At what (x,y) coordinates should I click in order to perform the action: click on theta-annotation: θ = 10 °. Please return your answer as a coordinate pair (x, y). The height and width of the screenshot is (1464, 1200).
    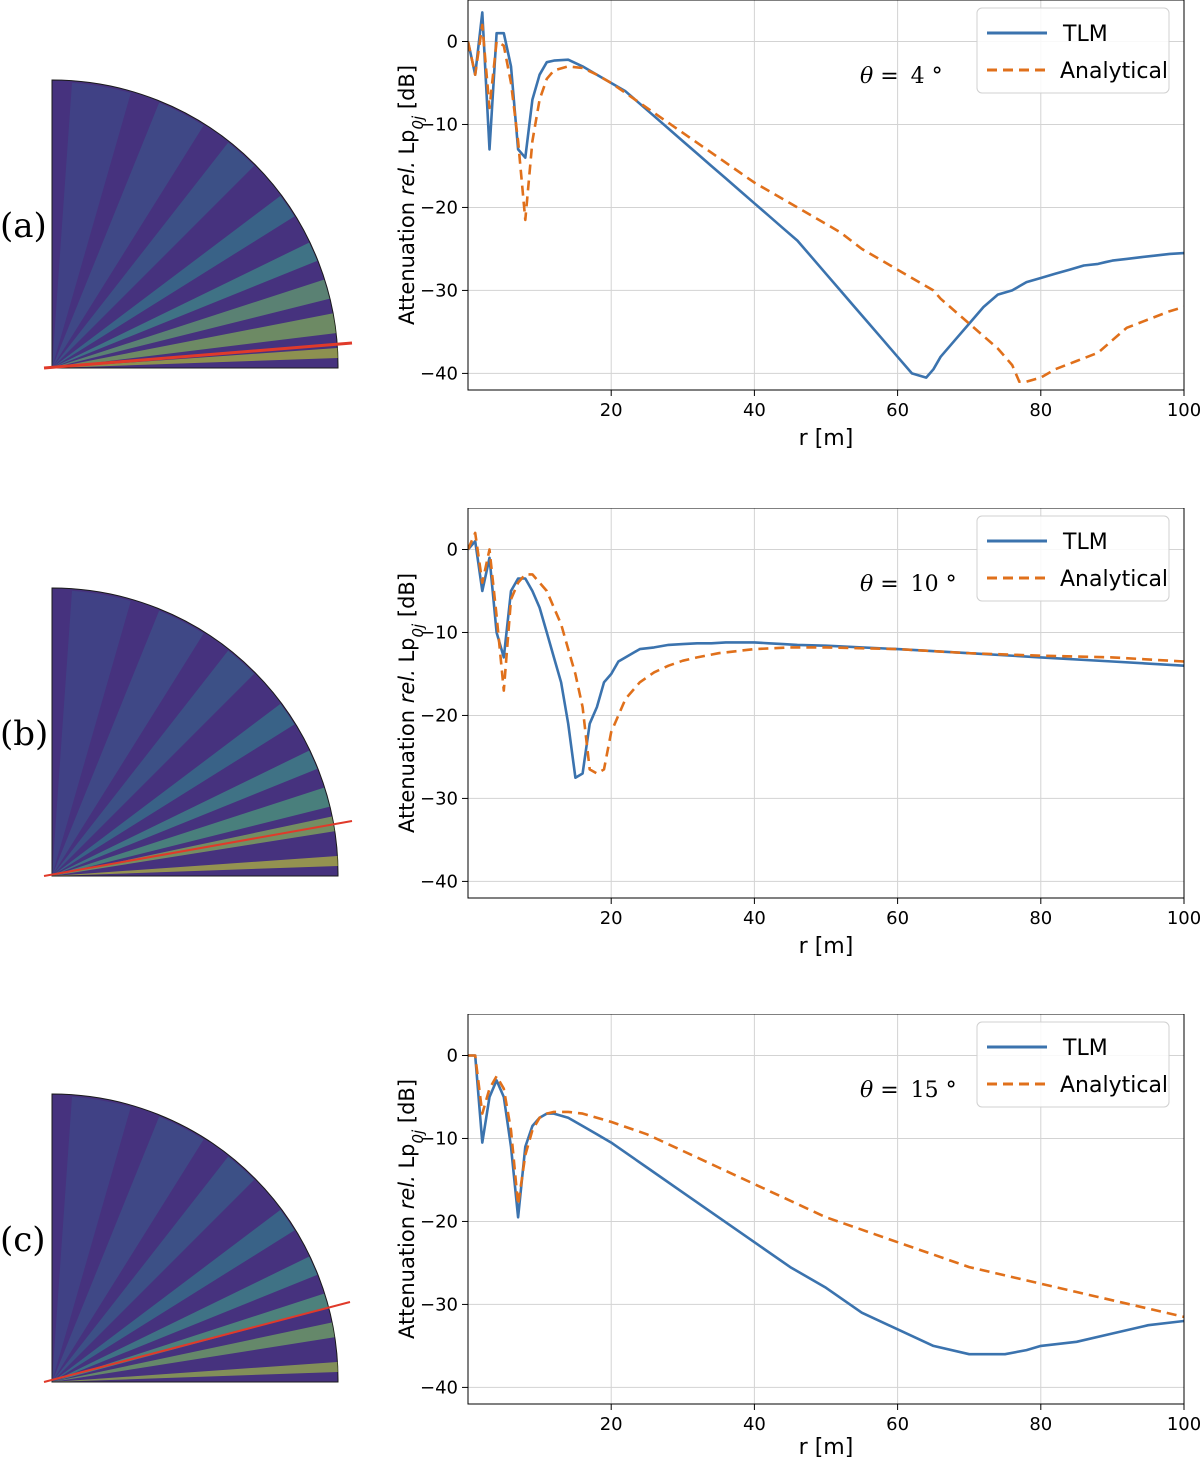
    Looking at the image, I should click on (908, 584).